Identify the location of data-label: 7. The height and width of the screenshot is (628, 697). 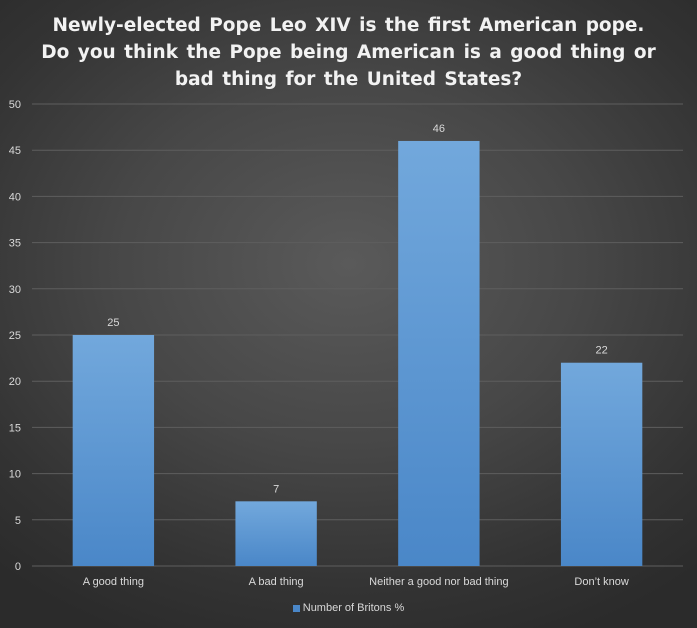
(276, 489).